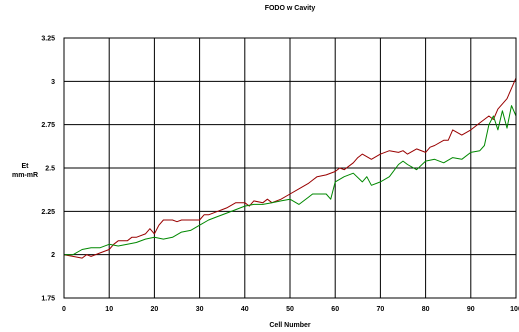 This screenshot has width=519, height=332. I want to click on x-tick-label: 100, so click(514, 309).